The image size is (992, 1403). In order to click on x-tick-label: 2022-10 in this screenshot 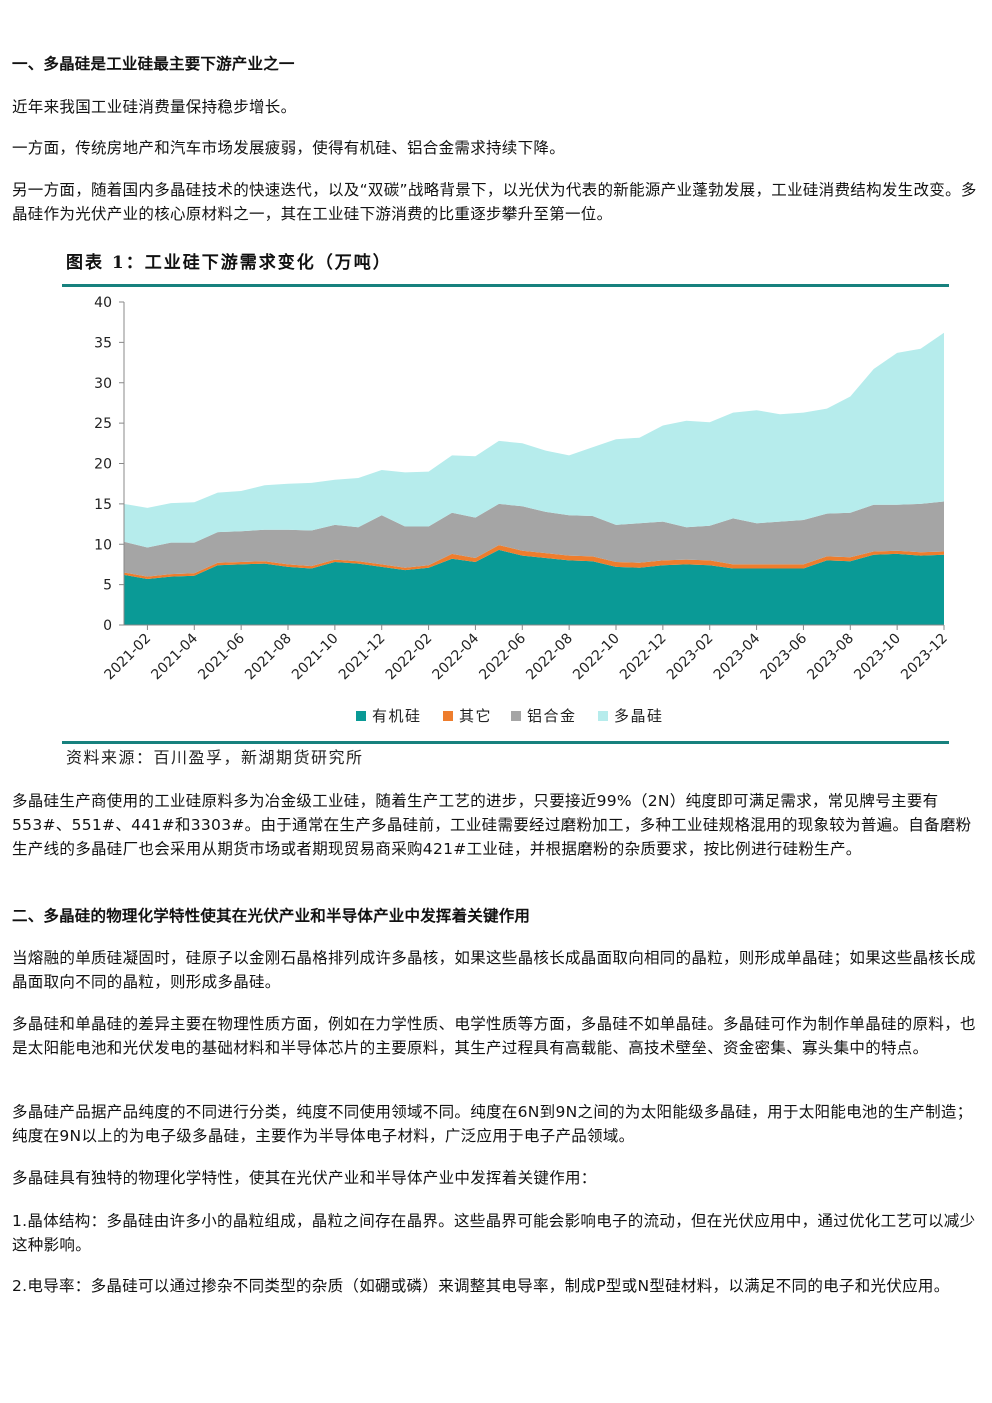, I will do `click(596, 657)`.